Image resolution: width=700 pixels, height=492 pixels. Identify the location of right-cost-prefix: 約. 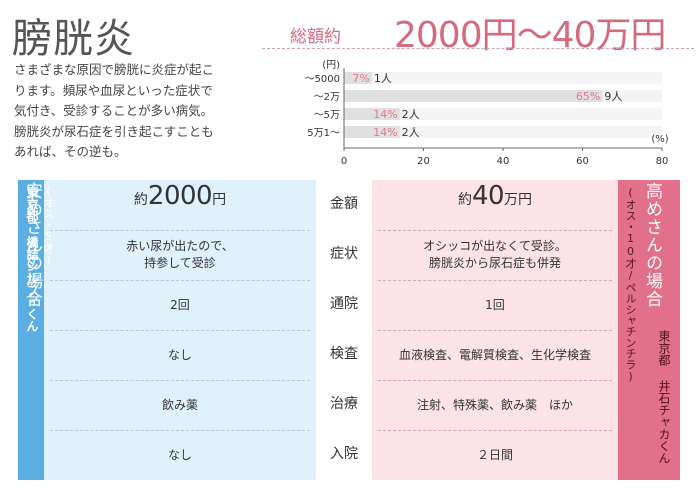
(464, 200).